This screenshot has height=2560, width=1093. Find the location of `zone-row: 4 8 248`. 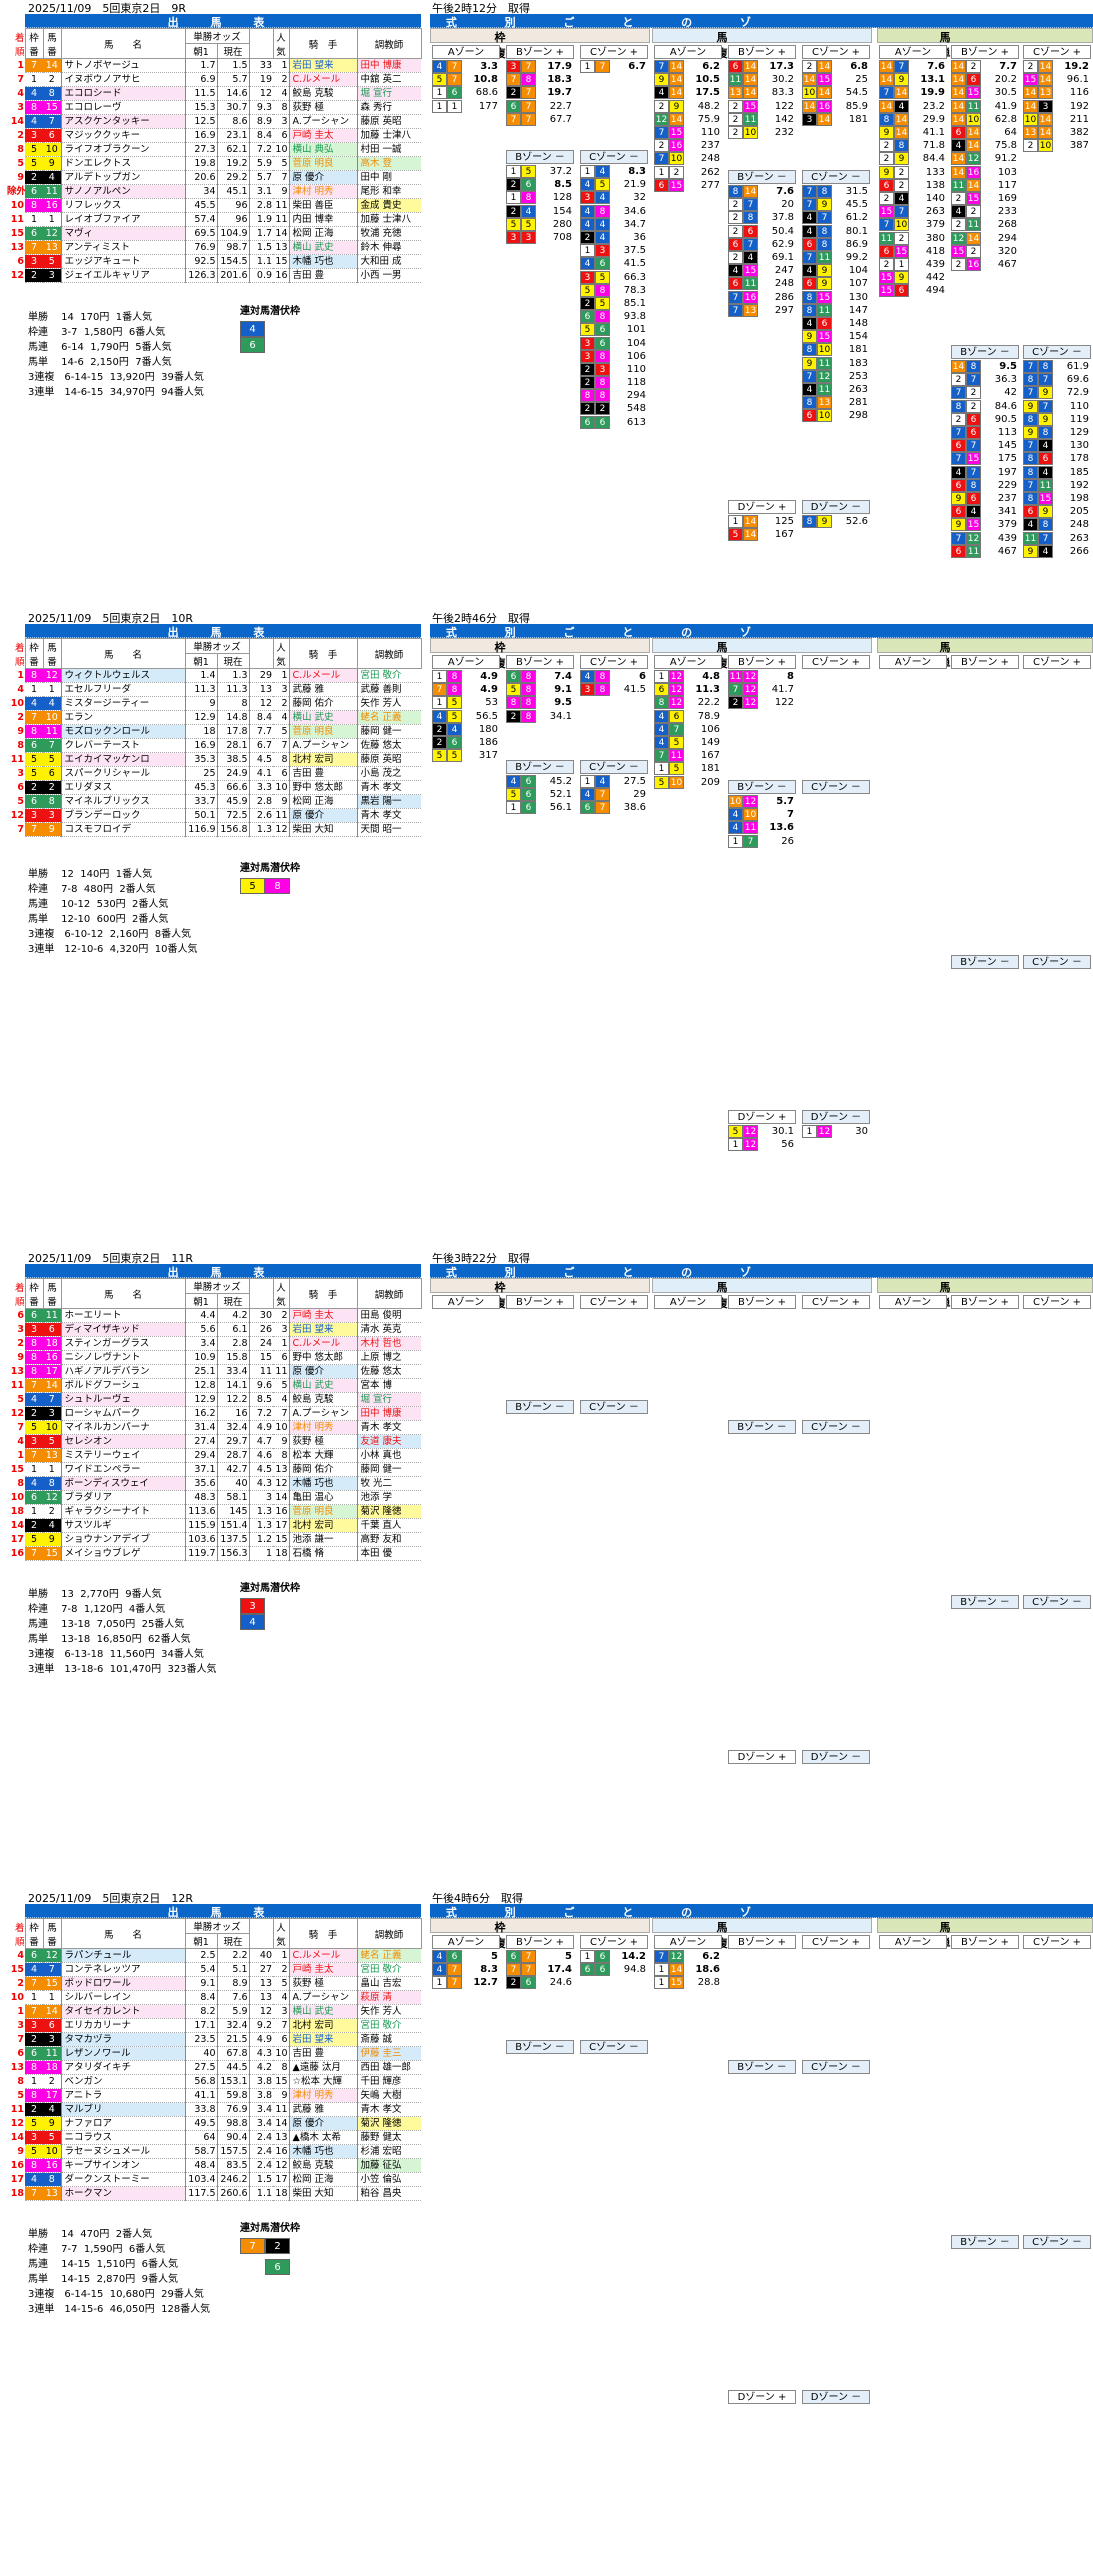

zone-row: 4 8 248 is located at coordinates (1057, 525).